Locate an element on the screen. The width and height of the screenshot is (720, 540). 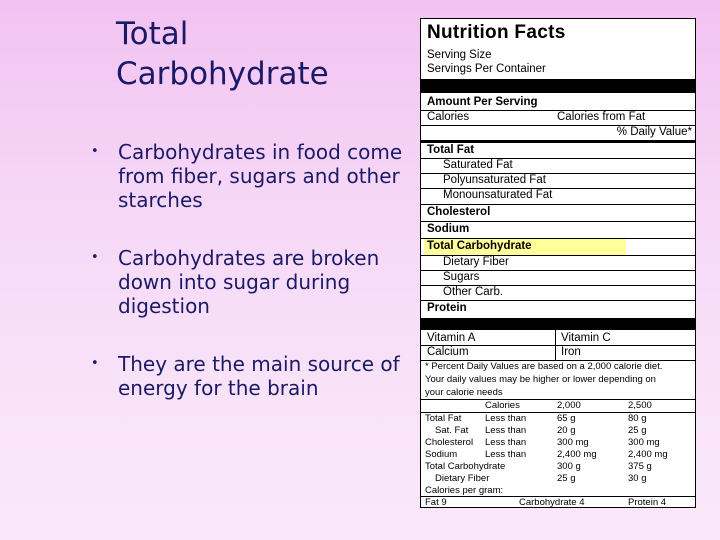
dv-table-cell: Total Carbohydrate is located at coordinates (465, 466).